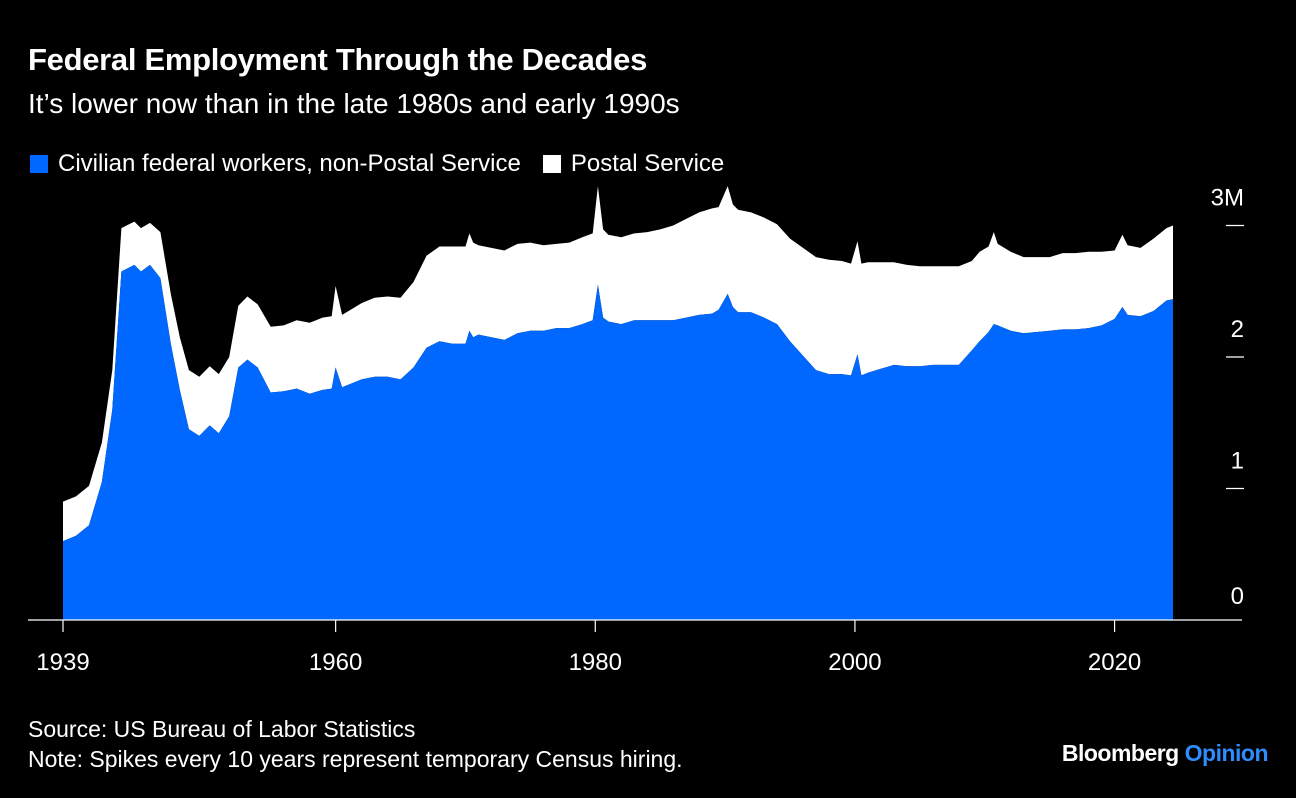  Describe the element at coordinates (1120, 753) in the screenshot. I see `brand-name: Bloomberg` at that location.